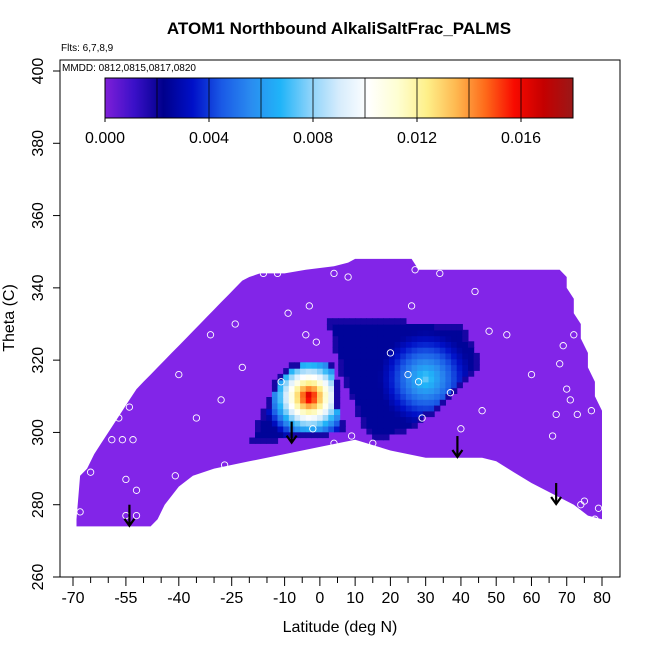  Describe the element at coordinates (38, 432) in the screenshot. I see `y-tick-label: 300` at that location.